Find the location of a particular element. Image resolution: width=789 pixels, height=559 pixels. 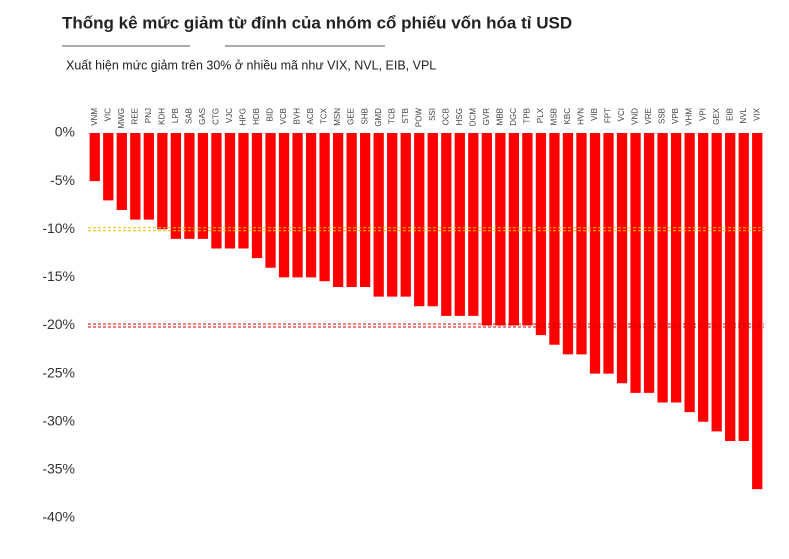

x-tick-label: MBB is located at coordinates (499, 116).